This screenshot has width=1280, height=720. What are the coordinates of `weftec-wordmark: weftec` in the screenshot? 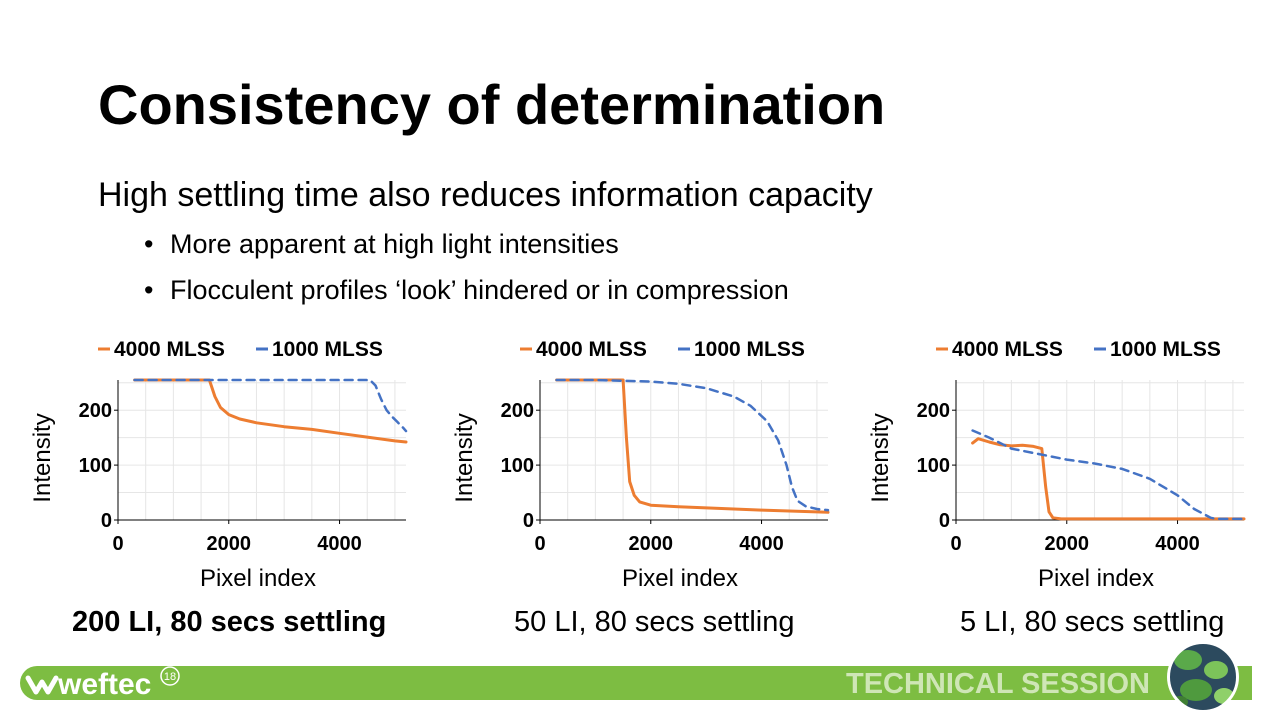 It's located at (104, 684).